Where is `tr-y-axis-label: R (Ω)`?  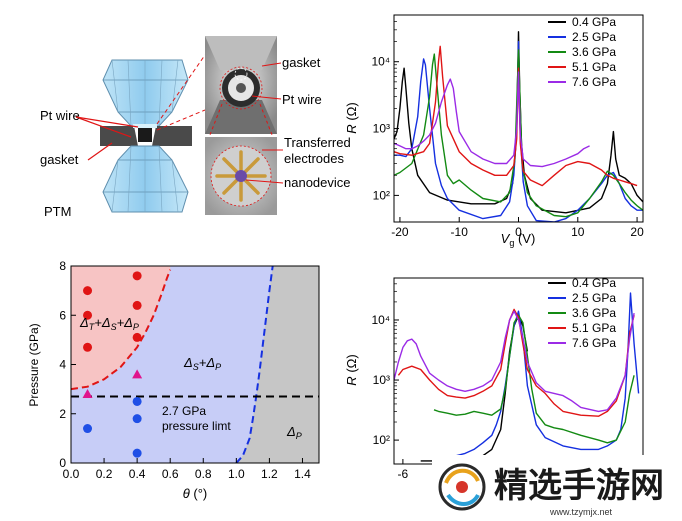 tr-y-axis-label: R (Ω) is located at coordinates (351, 117).